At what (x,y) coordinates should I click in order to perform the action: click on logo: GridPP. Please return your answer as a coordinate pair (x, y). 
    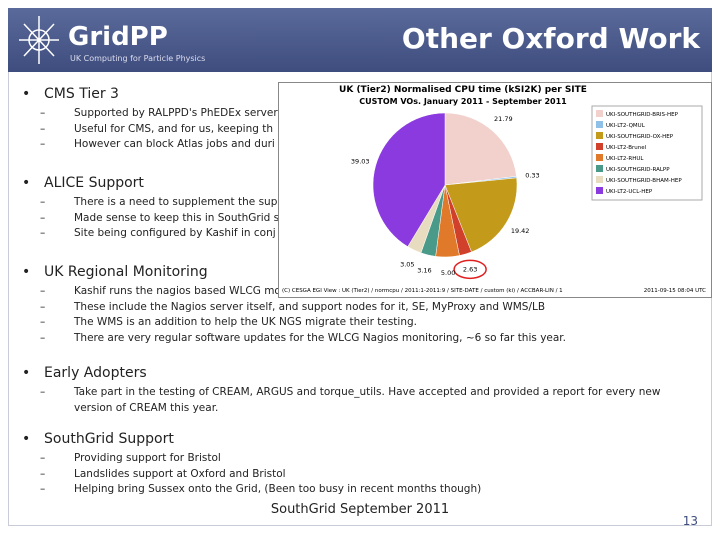
    Looking at the image, I should click on (118, 37).